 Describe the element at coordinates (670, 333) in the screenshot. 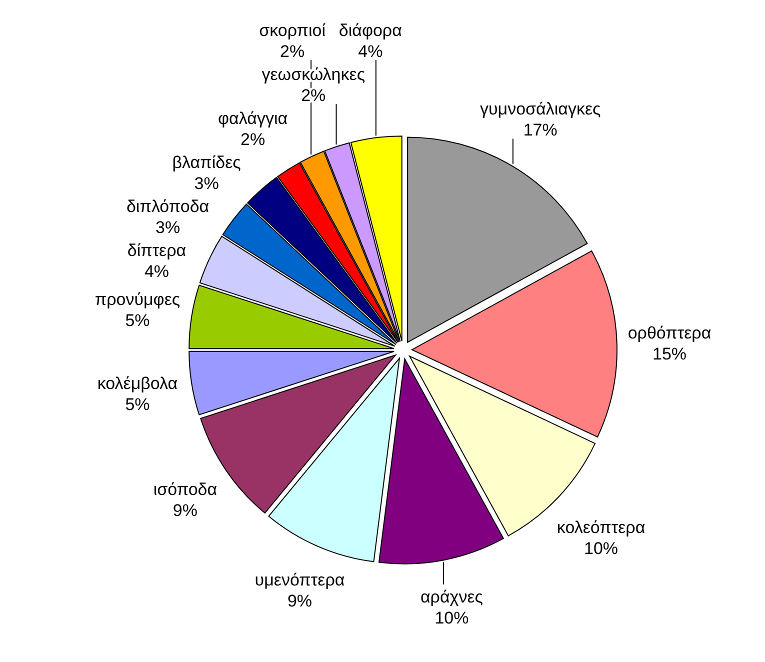

I see `slice-label: ορθόπτερα` at that location.